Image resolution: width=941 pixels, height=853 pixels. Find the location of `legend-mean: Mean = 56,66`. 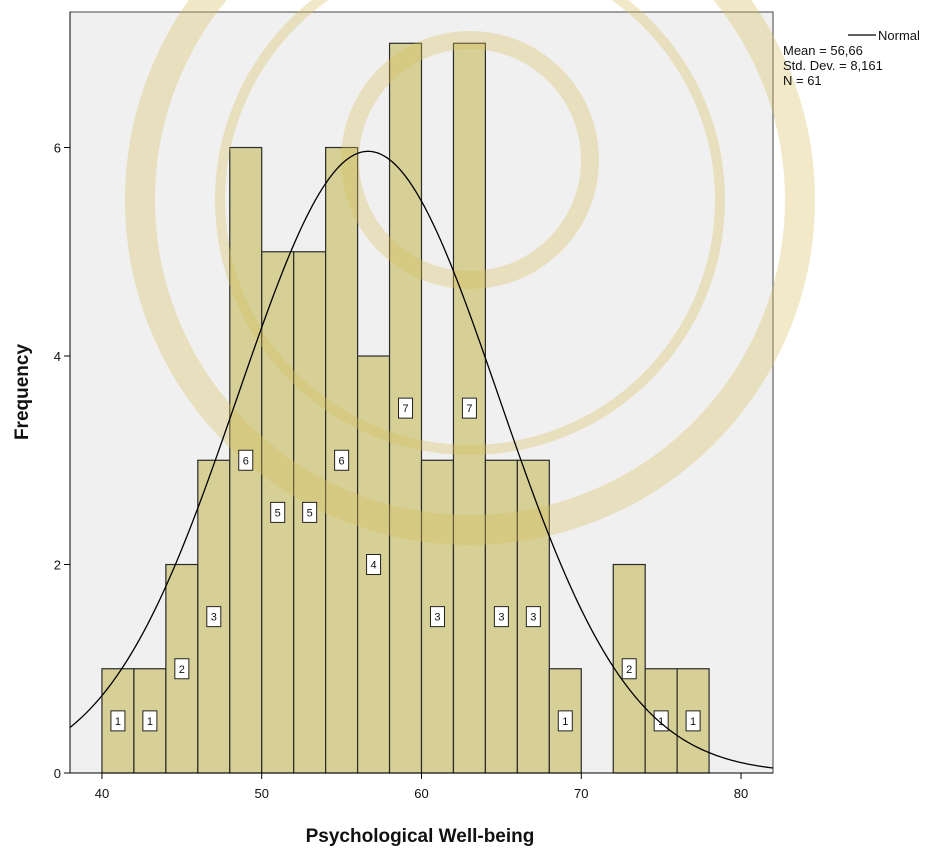

legend-mean: Mean = 56,66 is located at coordinates (823, 50).